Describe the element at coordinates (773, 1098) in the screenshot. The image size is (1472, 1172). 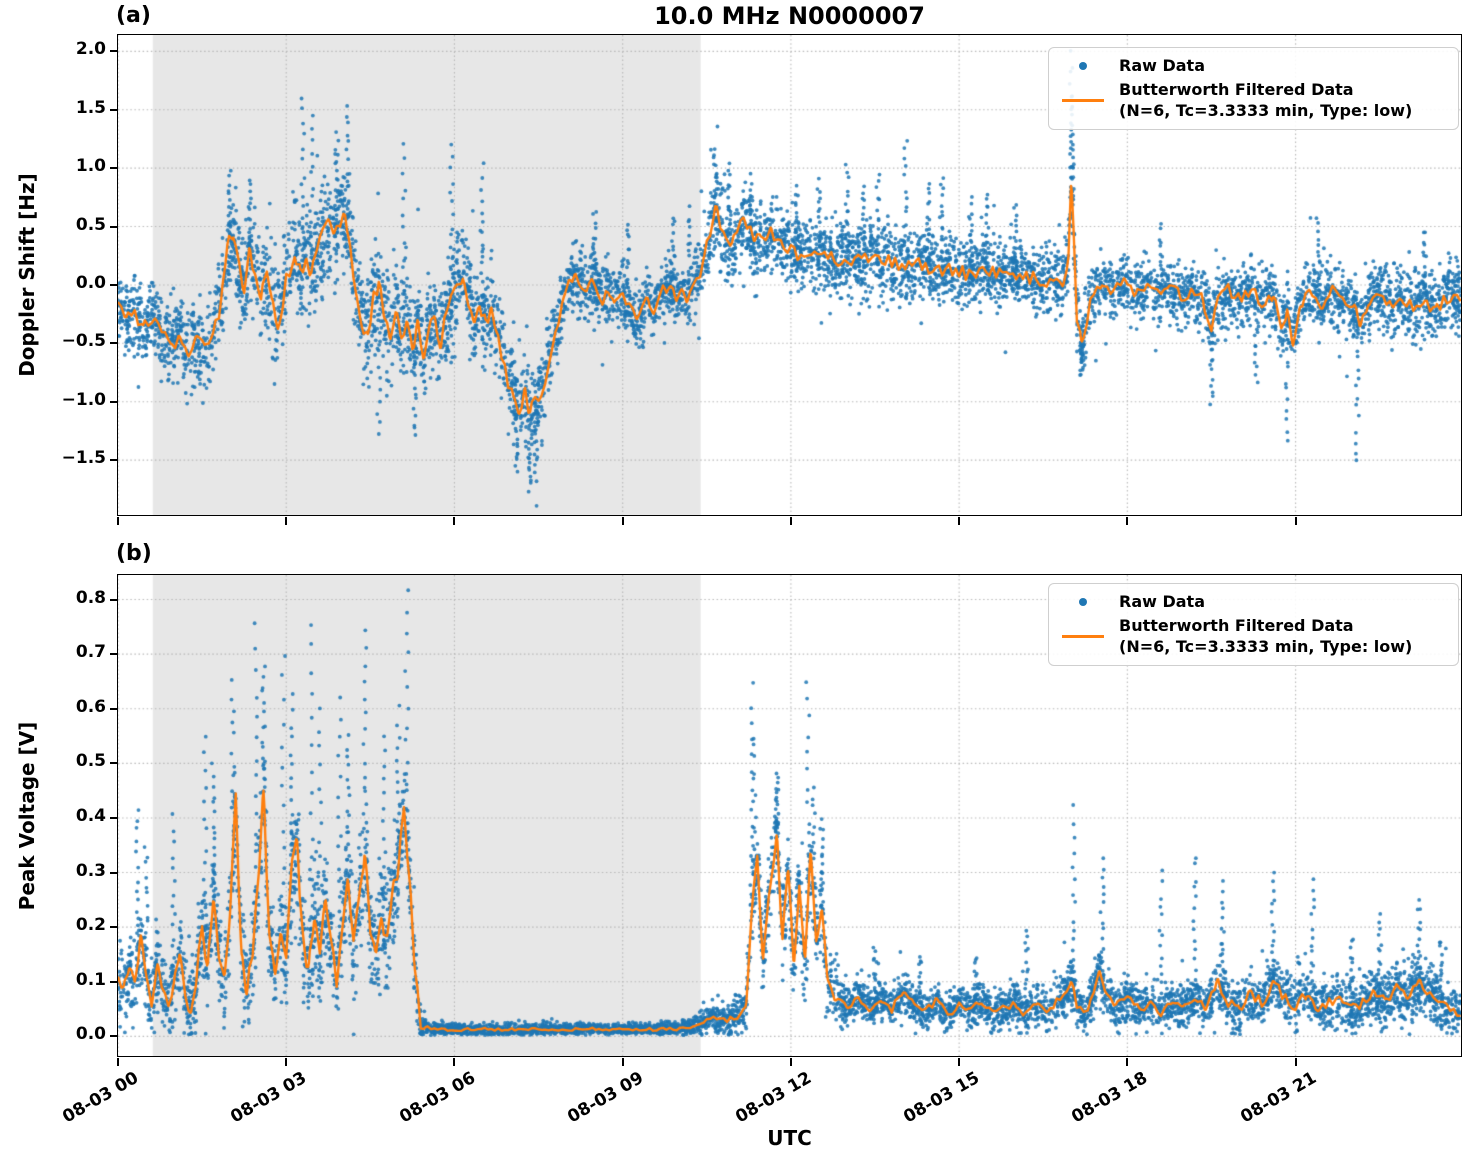
I see `x-tick-label: 08-03 12` at that location.